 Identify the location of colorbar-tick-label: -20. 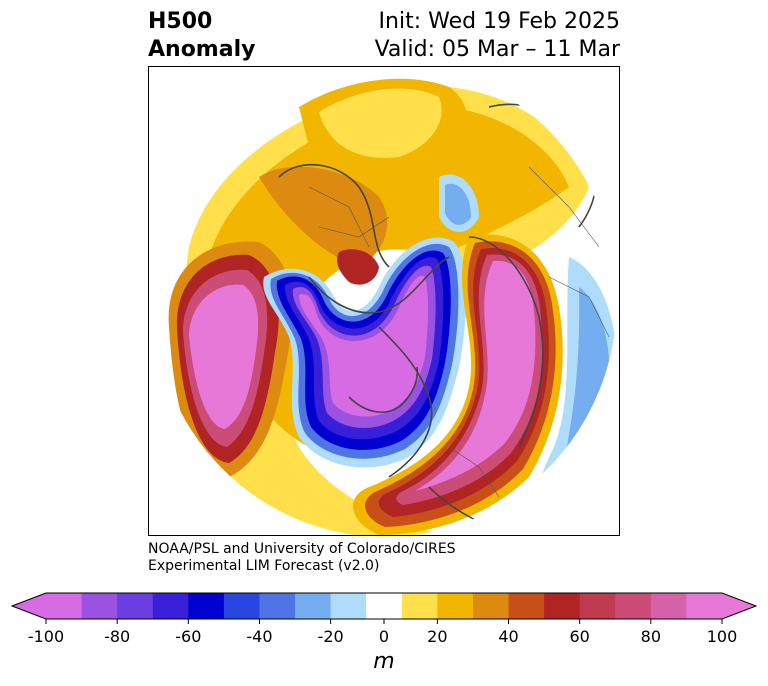
(330, 636).